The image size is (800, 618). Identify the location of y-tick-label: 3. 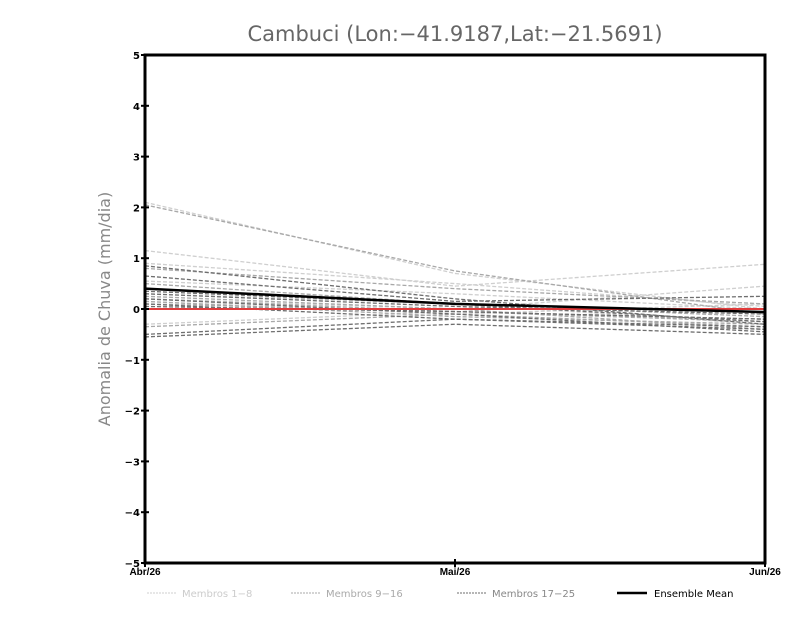
(136, 158).